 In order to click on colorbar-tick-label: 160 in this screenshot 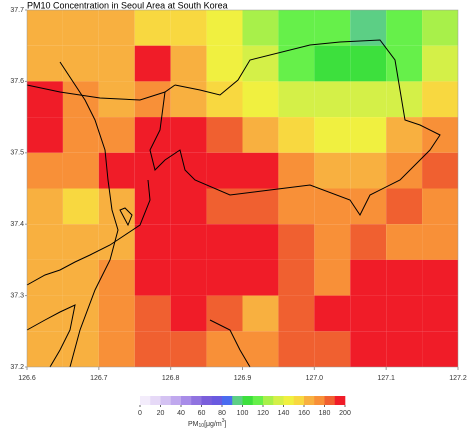, I will do `click(304, 413)`.